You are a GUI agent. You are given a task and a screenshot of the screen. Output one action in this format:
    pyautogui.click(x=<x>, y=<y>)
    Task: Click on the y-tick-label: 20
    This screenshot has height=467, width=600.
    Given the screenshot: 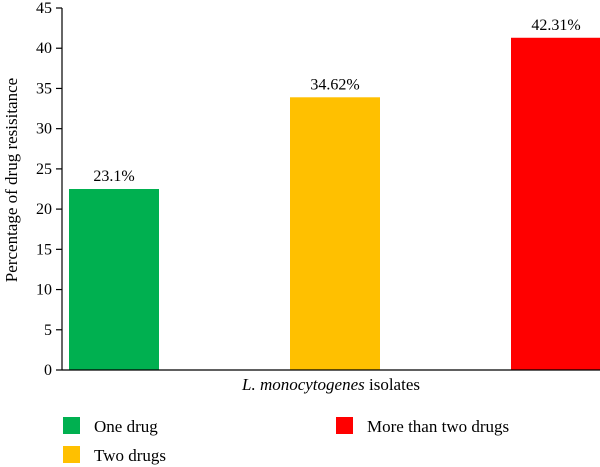 What is the action you would take?
    pyautogui.click(x=44, y=209)
    